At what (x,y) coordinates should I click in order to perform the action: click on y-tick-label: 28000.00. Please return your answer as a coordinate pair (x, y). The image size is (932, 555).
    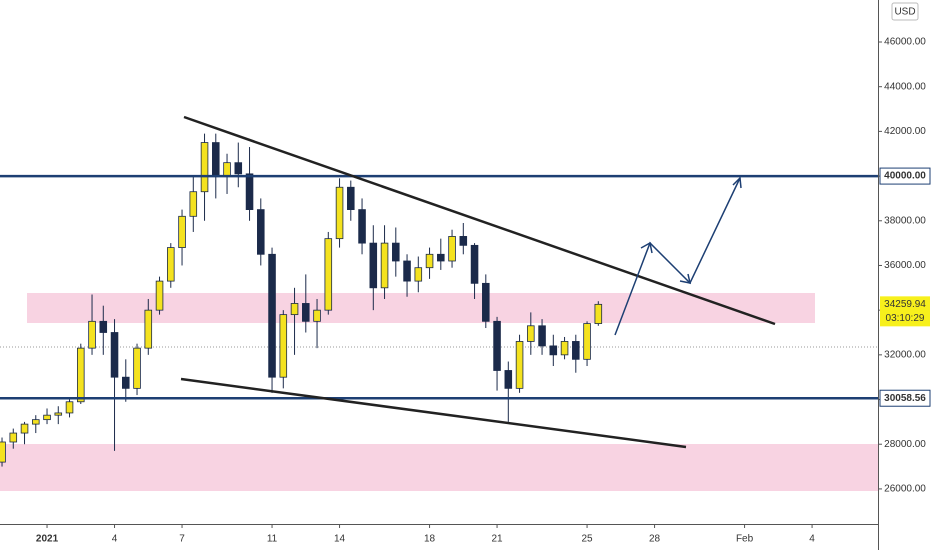
    Looking at the image, I should click on (905, 444).